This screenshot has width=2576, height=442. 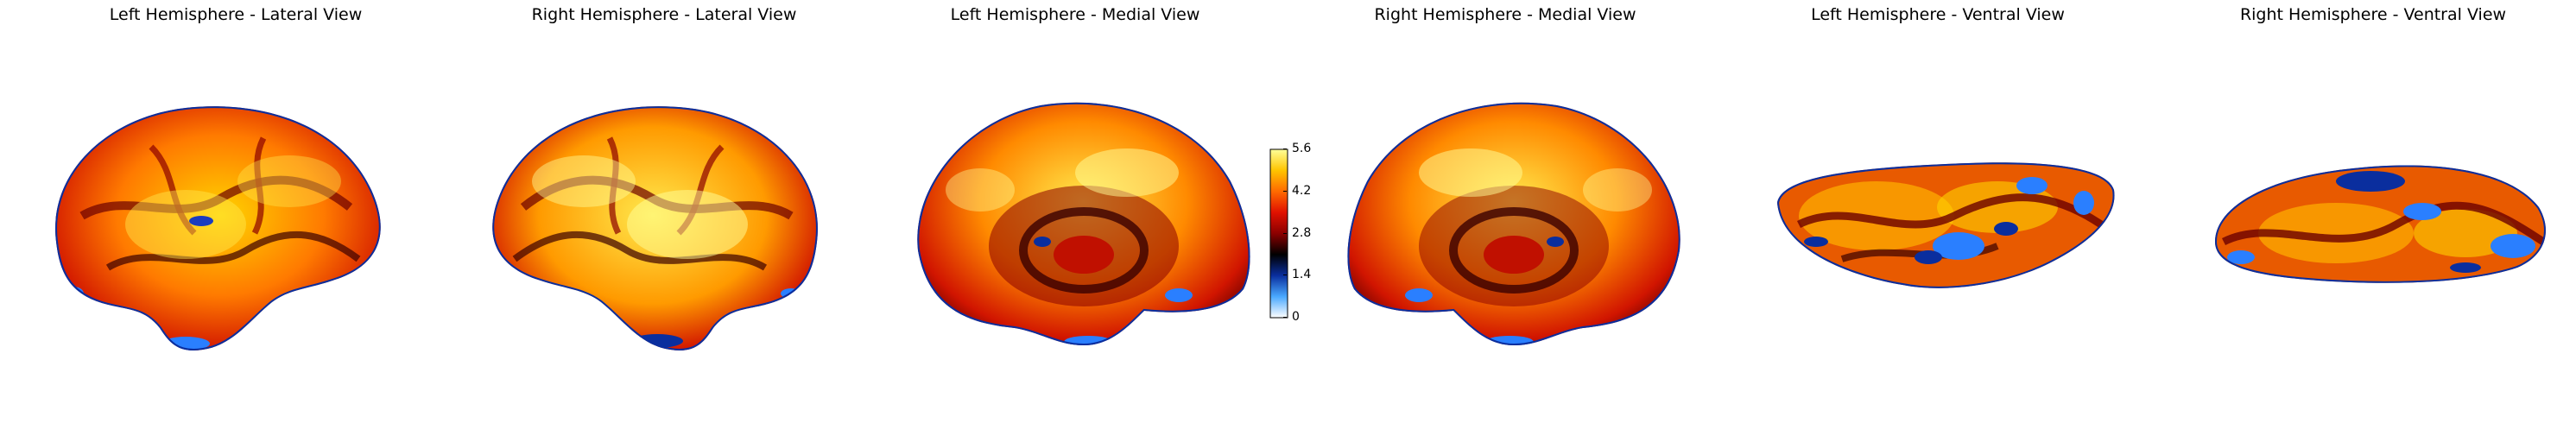 I want to click on panel-title-right-ventral: Right Hemisphere - Ventral View, so click(x=2373, y=14).